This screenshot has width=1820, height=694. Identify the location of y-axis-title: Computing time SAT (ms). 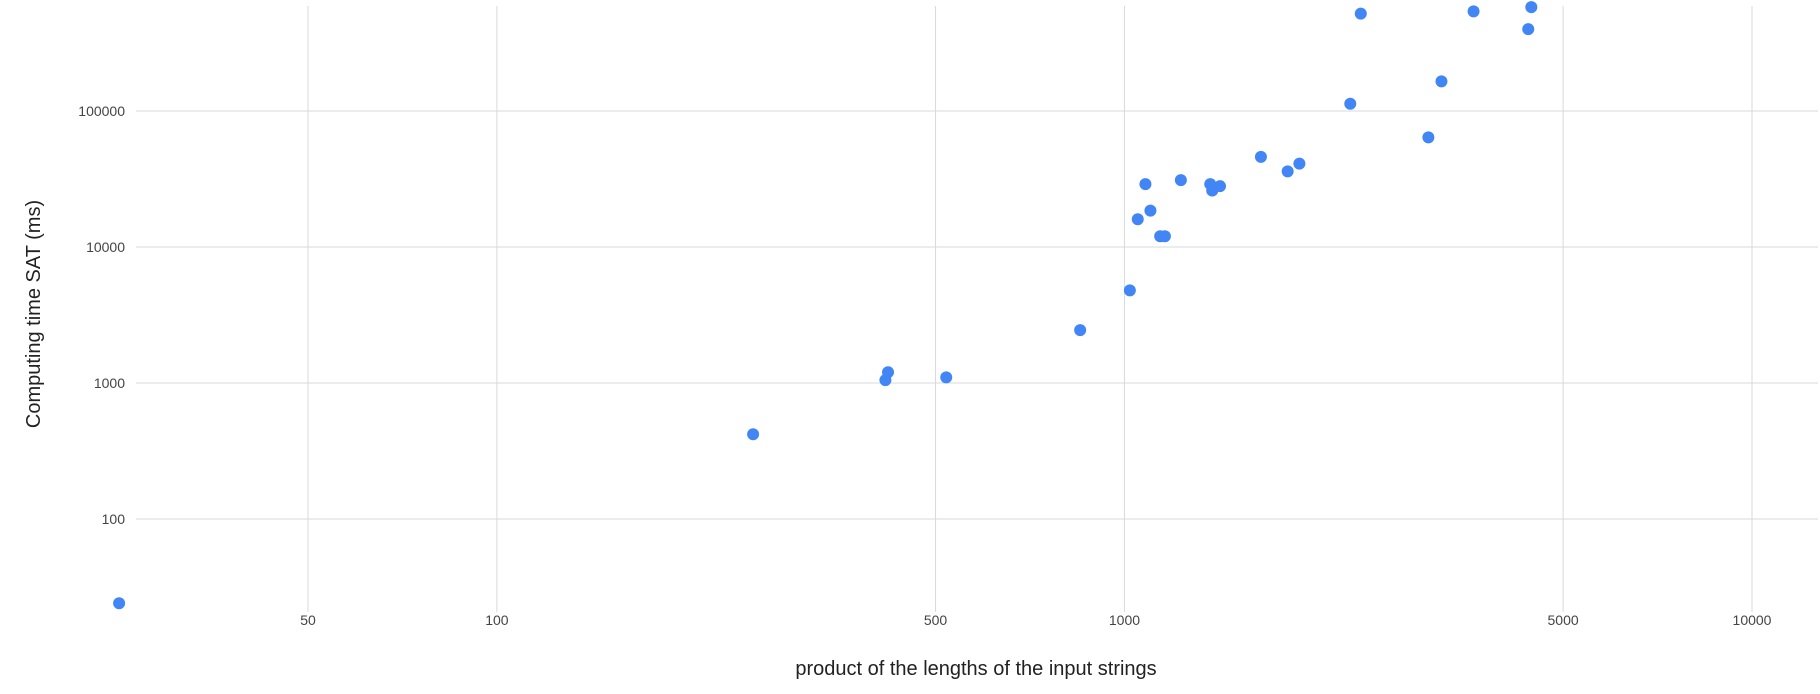
(34, 314).